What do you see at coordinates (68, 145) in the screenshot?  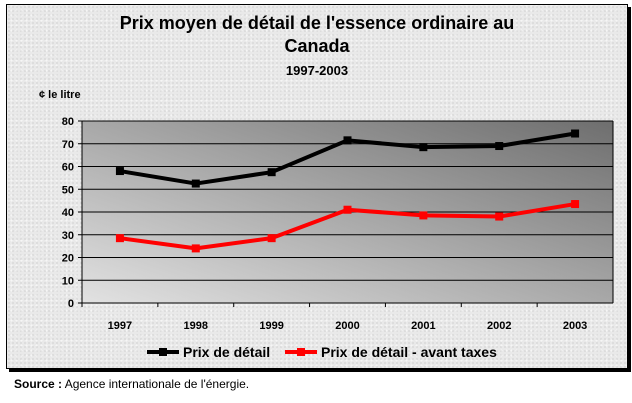 I see `y-tick-label: 70` at bounding box center [68, 145].